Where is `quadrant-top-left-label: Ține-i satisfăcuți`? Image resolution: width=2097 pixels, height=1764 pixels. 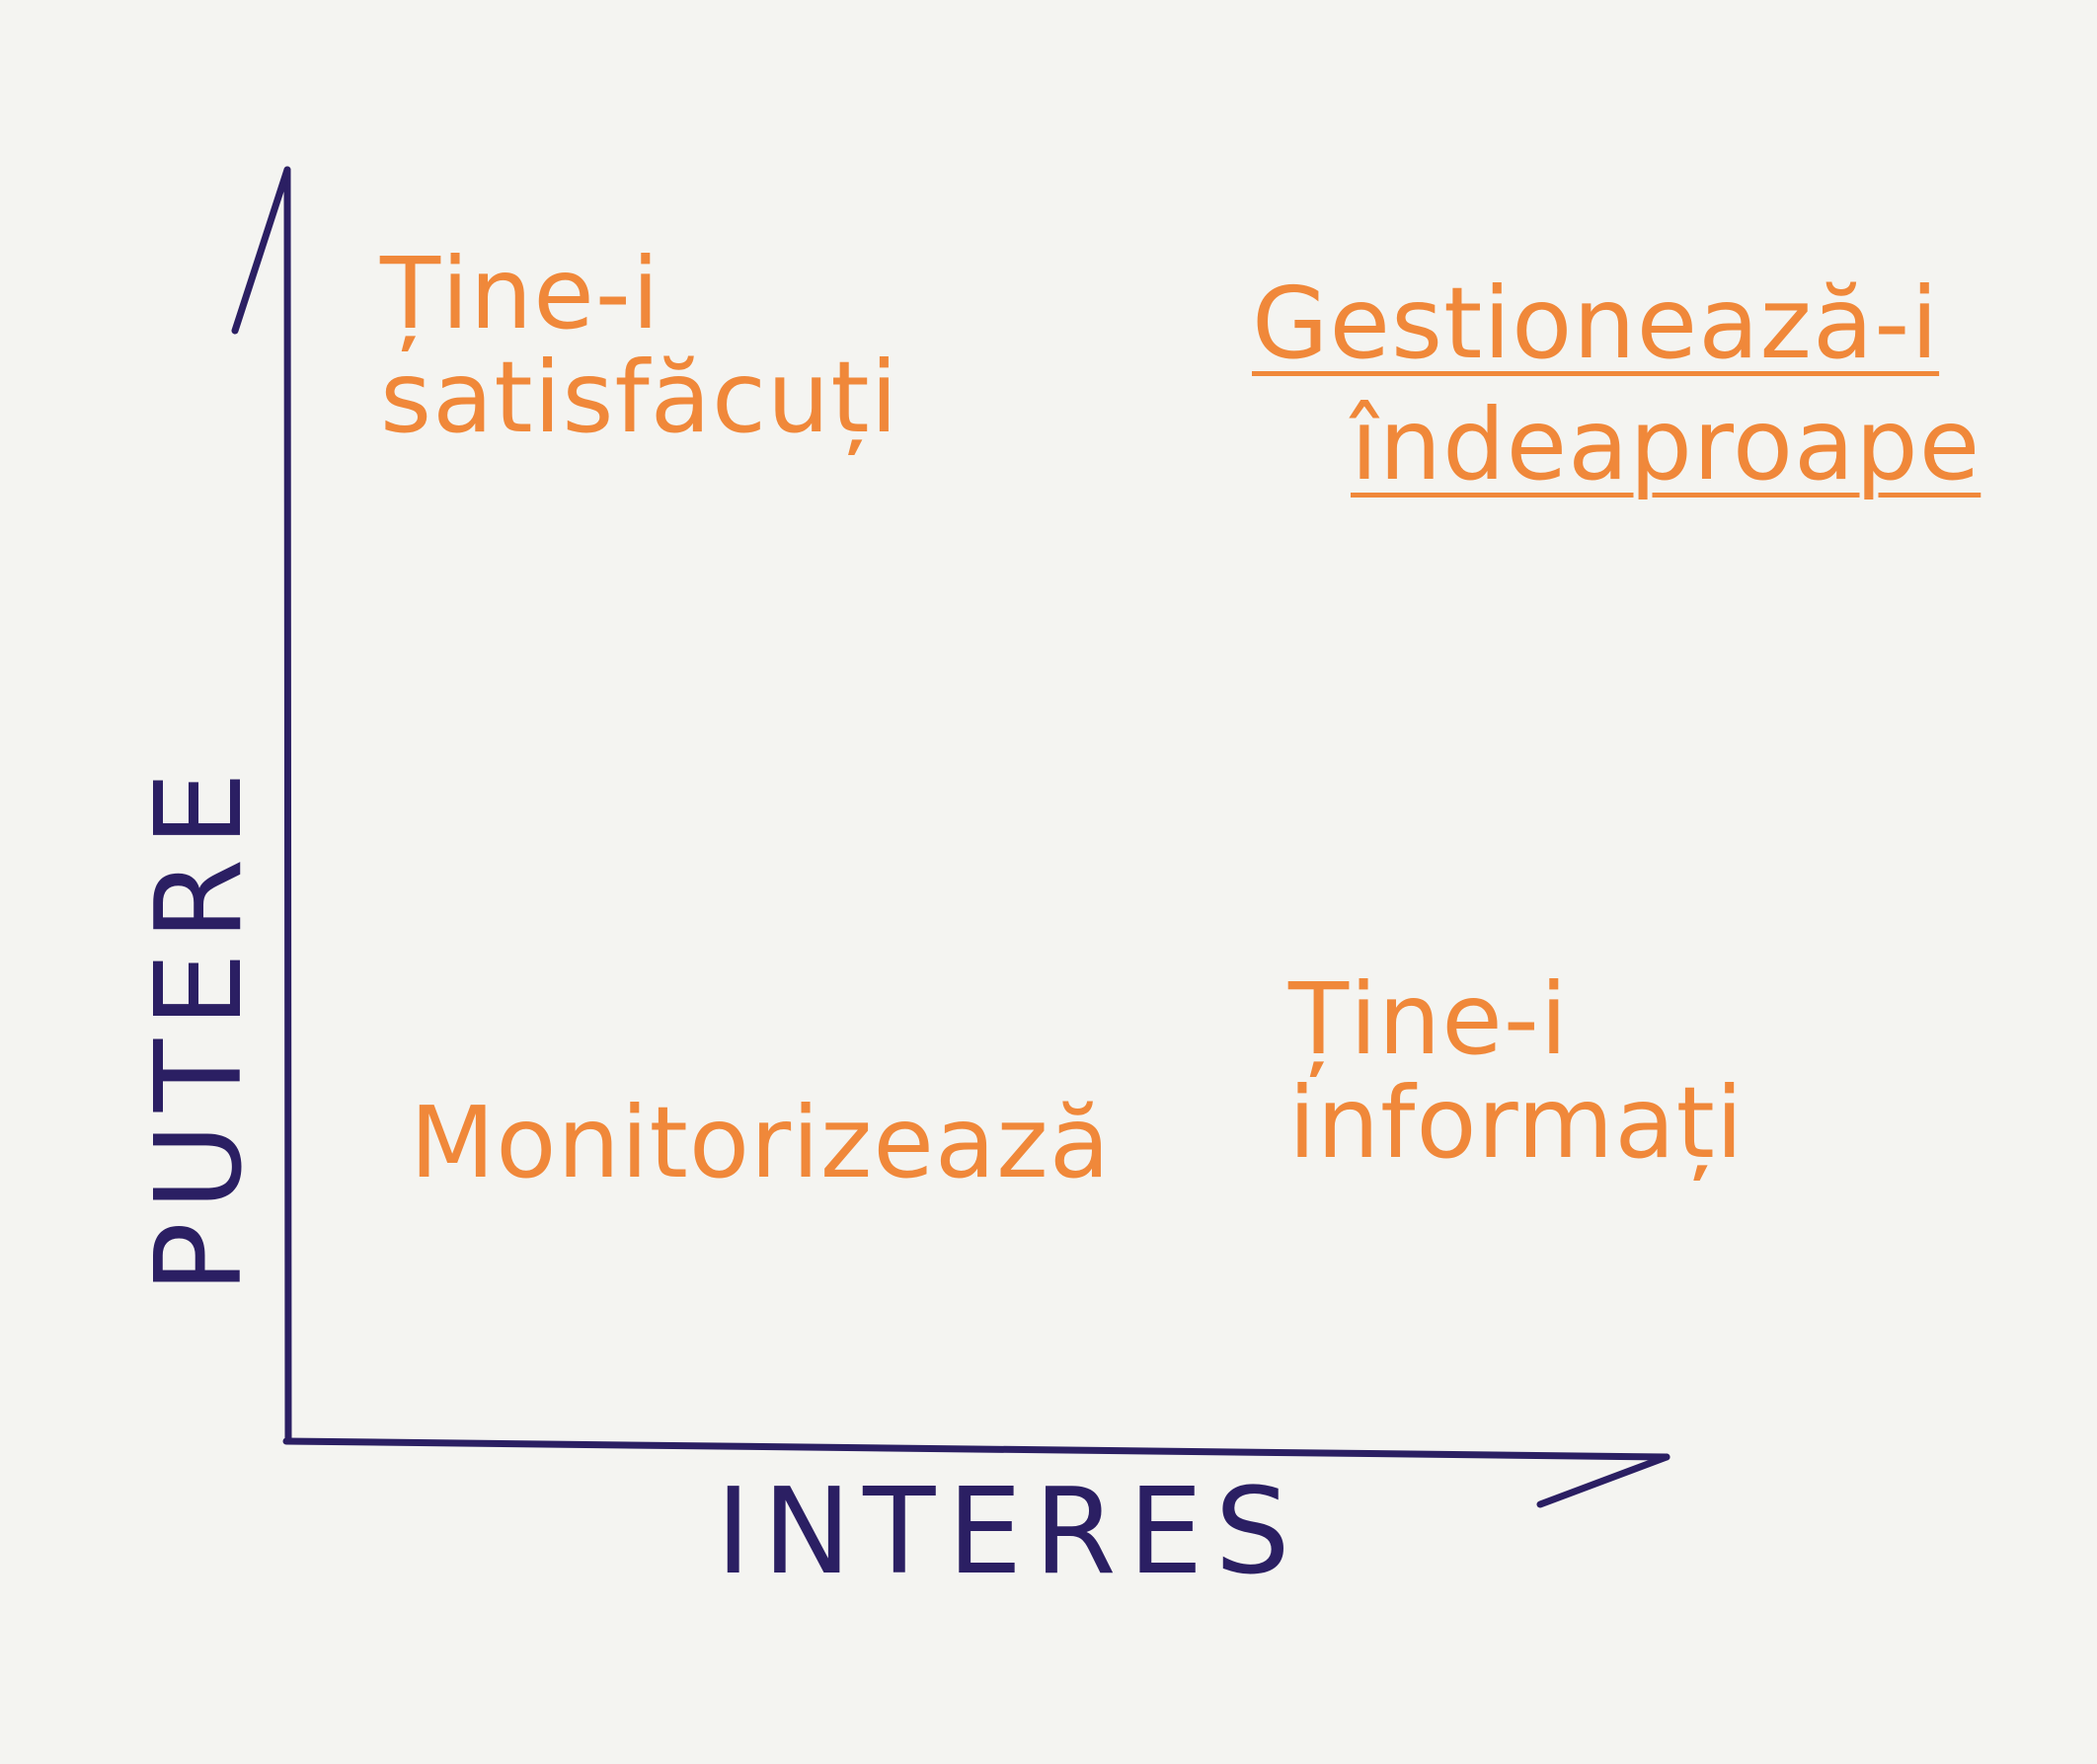
quadrant-top-left-label: Ține-i satisfăcuți is located at coordinates (639, 345).